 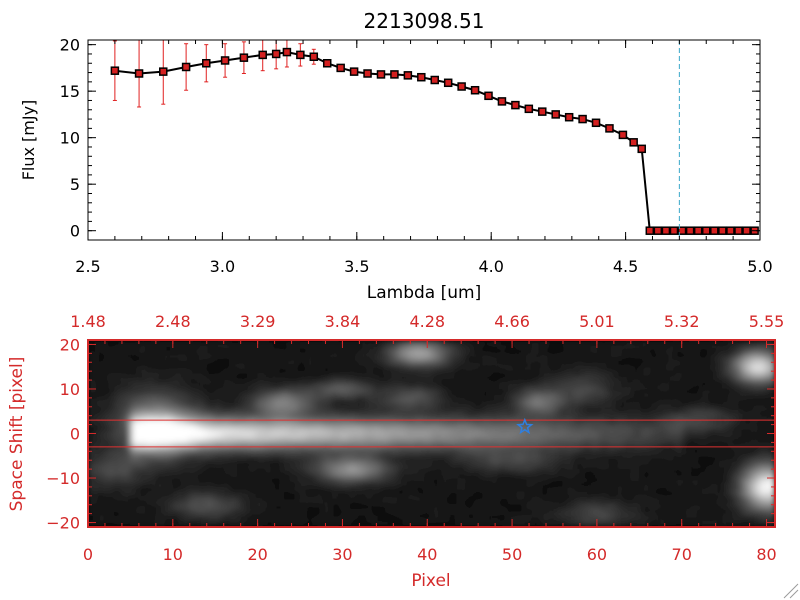 What do you see at coordinates (258, 321) in the screenshot?
I see `top-wavelength-tick-label: 3.29` at bounding box center [258, 321].